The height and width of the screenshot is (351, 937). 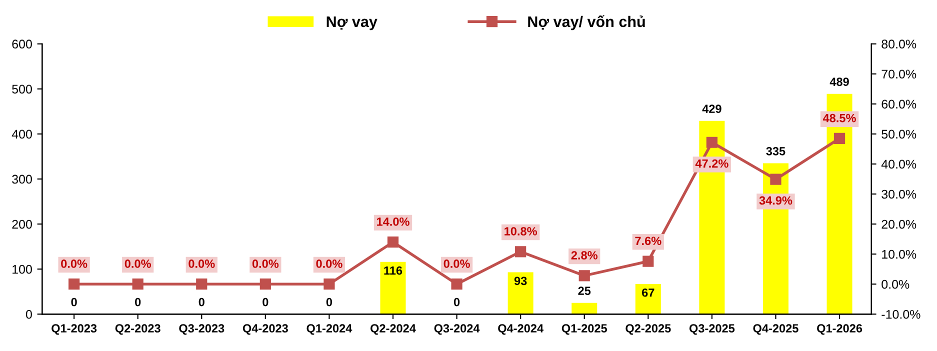 What do you see at coordinates (896, 284) in the screenshot?
I see `y2-tick-label: 0.0%` at bounding box center [896, 284].